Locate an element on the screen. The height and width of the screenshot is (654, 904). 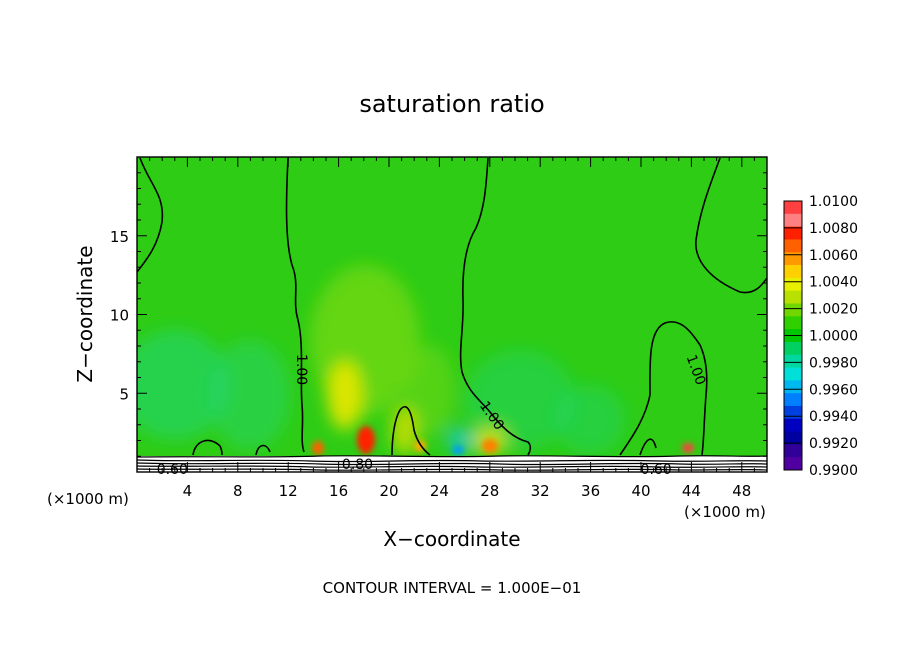
colorbar-label: 0.9960 is located at coordinates (833, 390).